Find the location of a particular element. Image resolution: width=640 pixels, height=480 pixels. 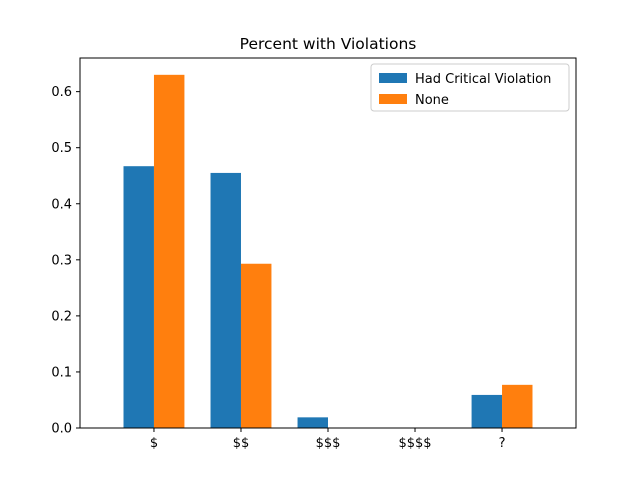

x-tick-label: $ is located at coordinates (154, 443).